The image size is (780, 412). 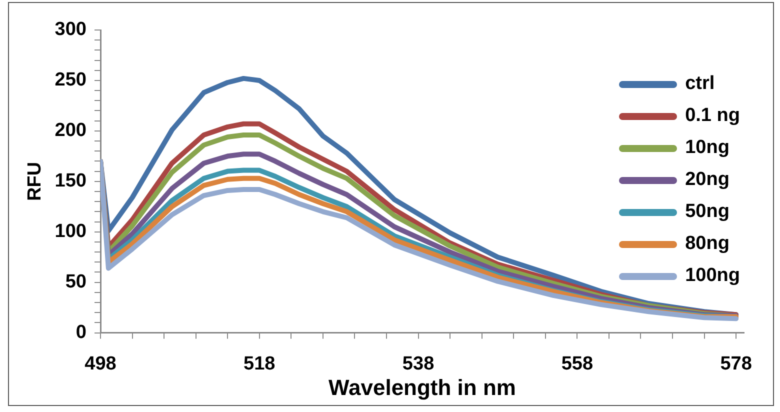 I want to click on legend-label: 20ng, so click(x=707, y=180).